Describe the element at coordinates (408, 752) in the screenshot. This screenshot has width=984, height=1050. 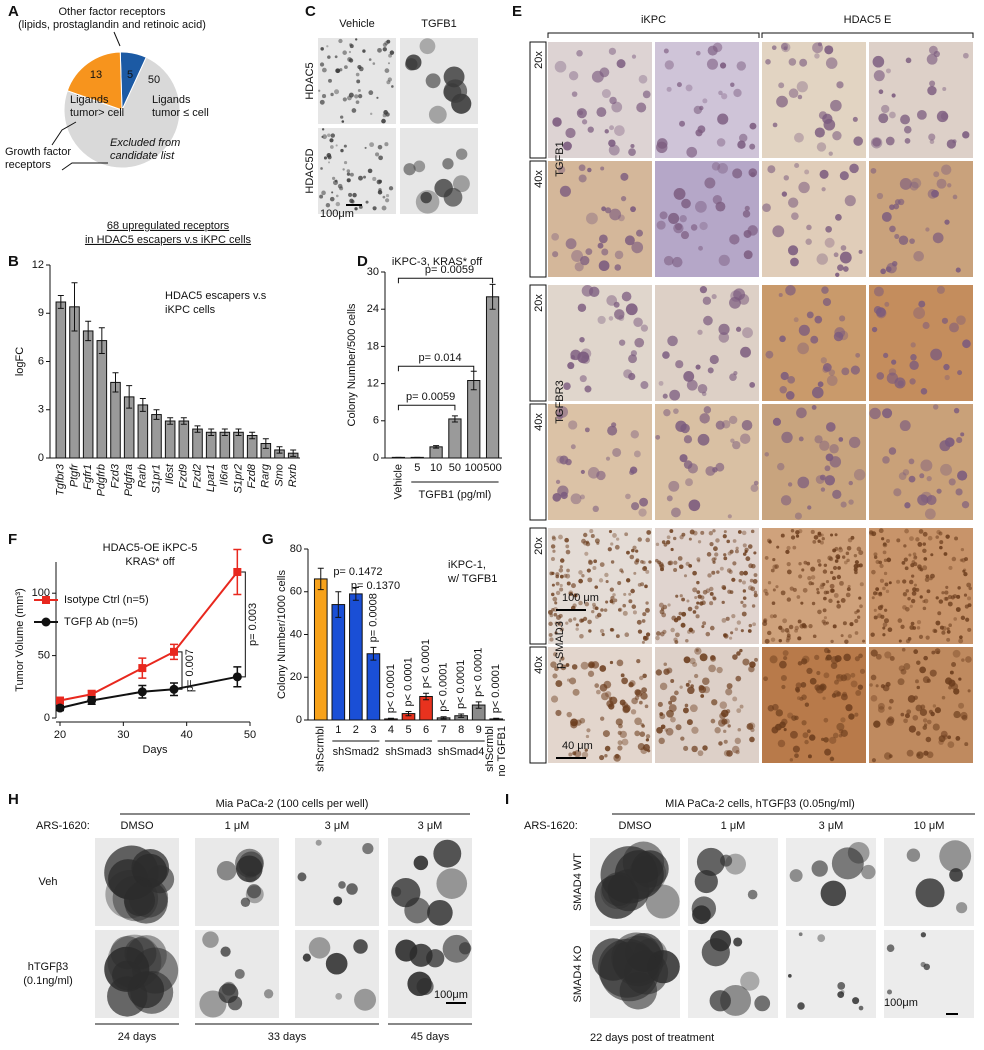
I see `group-label: shSmad3` at that location.